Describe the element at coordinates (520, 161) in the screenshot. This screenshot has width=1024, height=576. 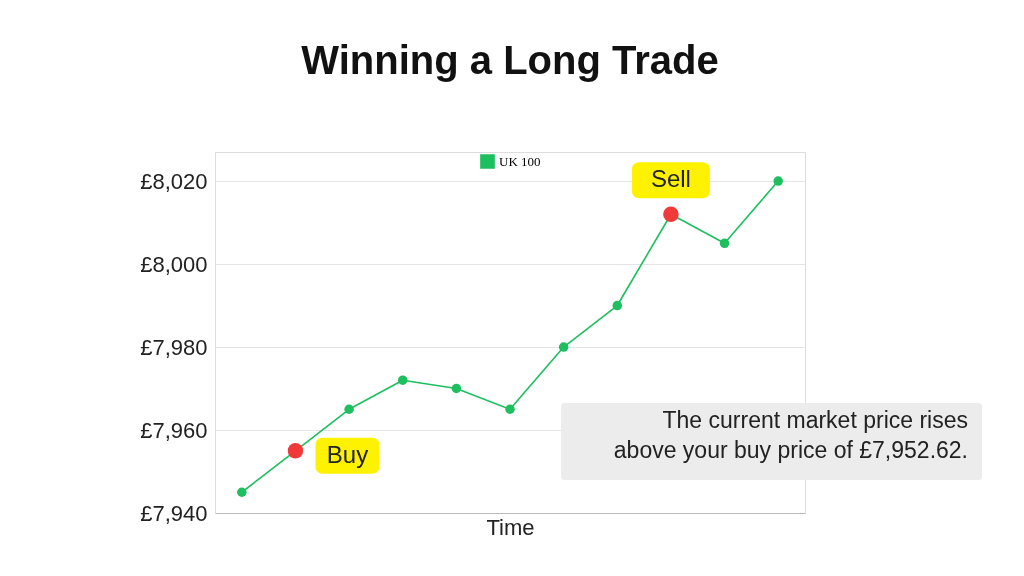
I see `legend-label: UK 100` at that location.